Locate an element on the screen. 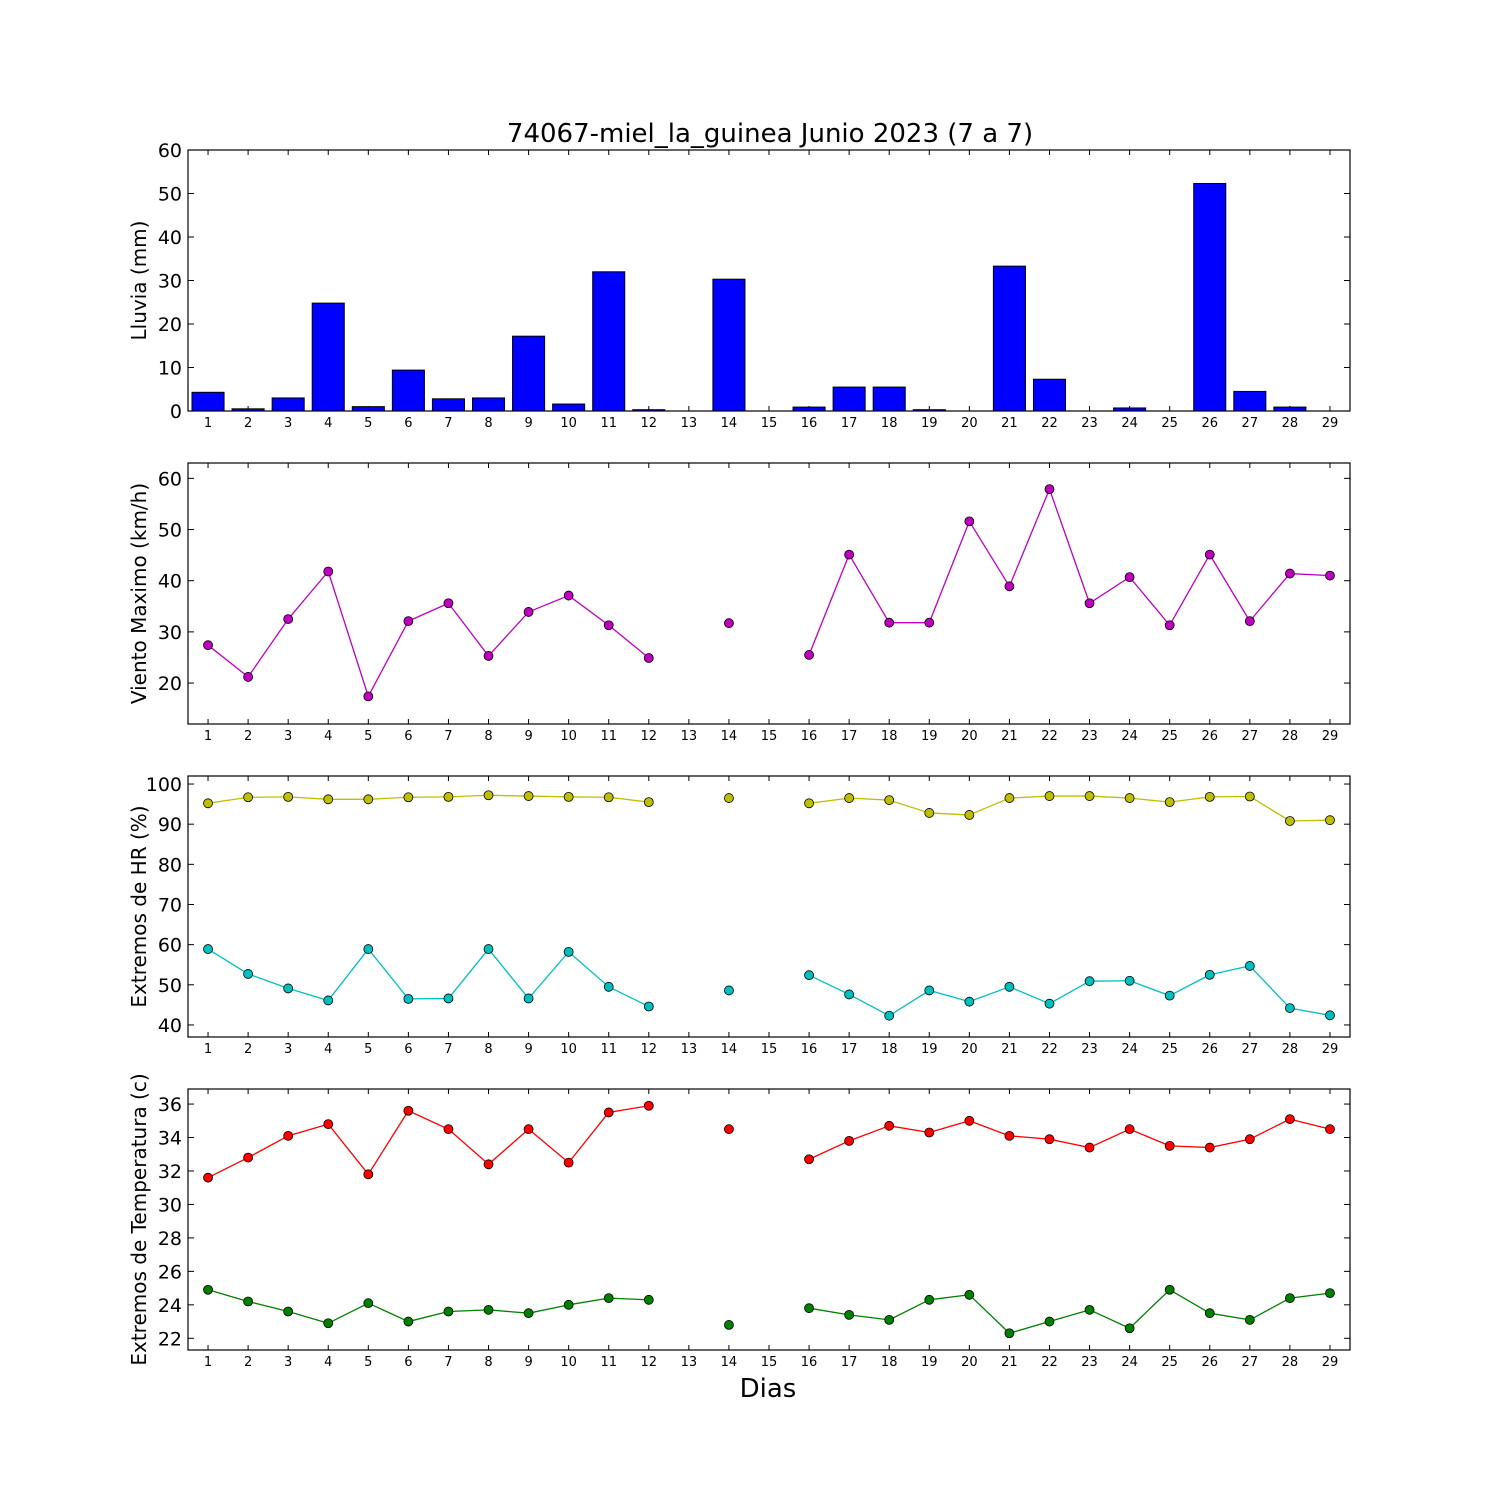  y-tick-label: 20 is located at coordinates (170, 684).